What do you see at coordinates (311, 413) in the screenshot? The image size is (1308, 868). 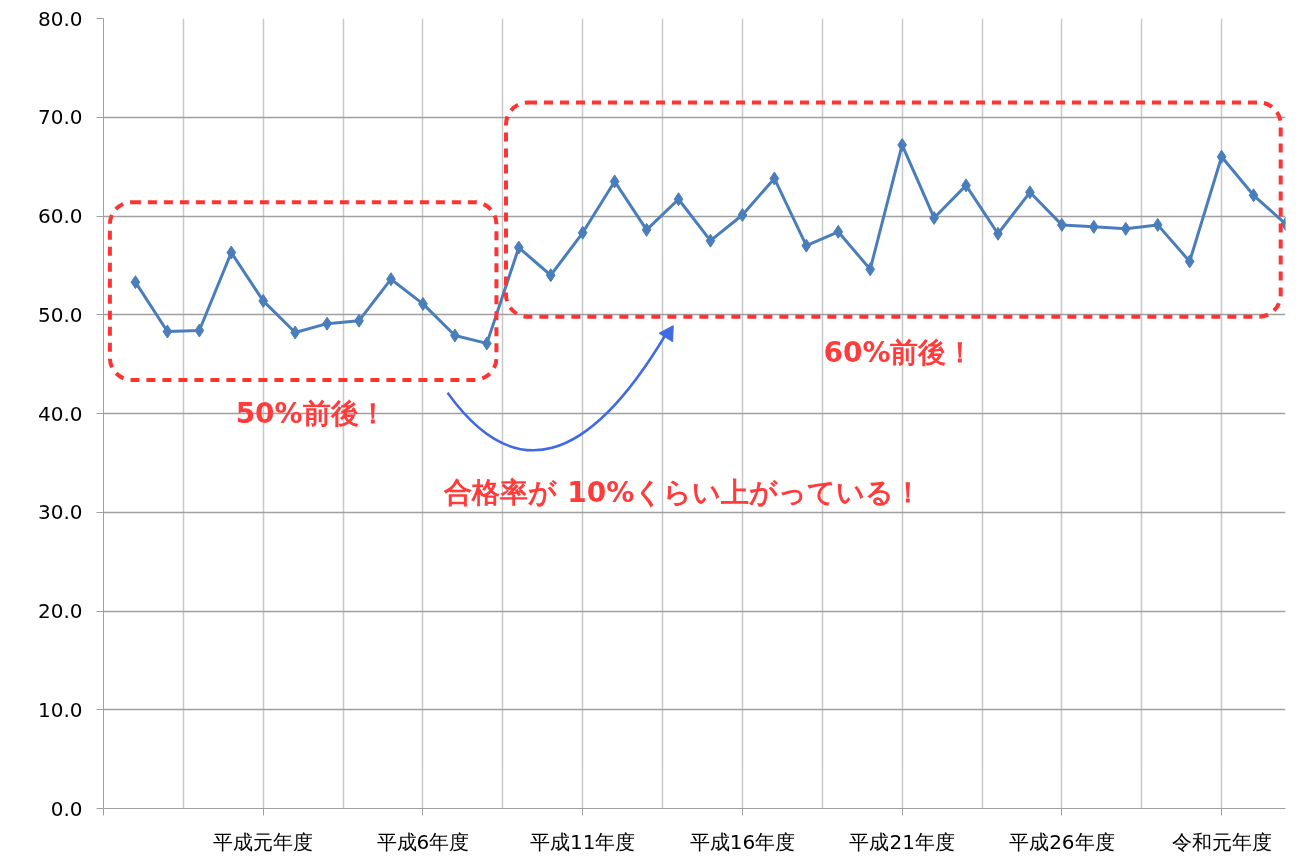 I see `annotation: 50%前後！` at bounding box center [311, 413].